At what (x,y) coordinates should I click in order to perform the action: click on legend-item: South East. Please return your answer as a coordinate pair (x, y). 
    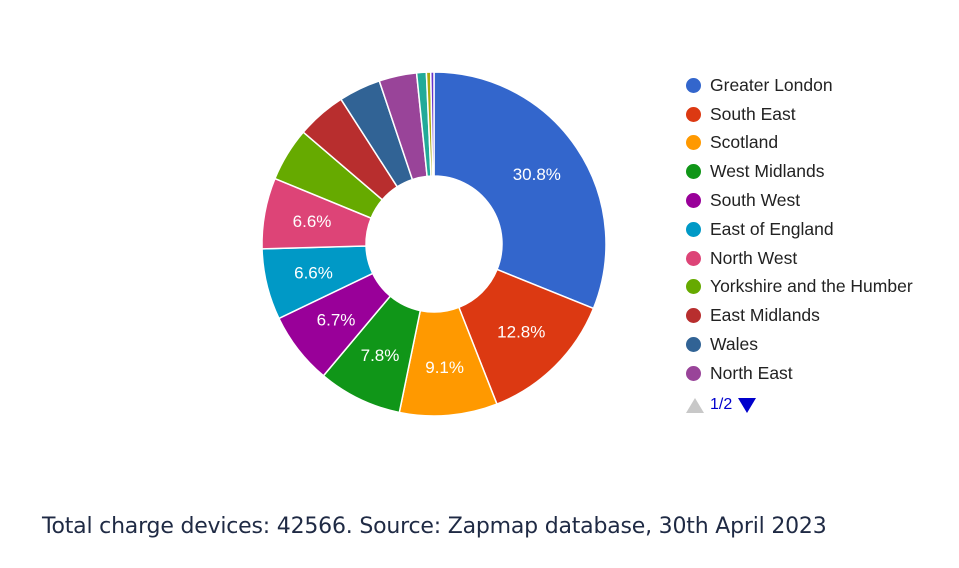
    Looking at the image, I should click on (799, 114).